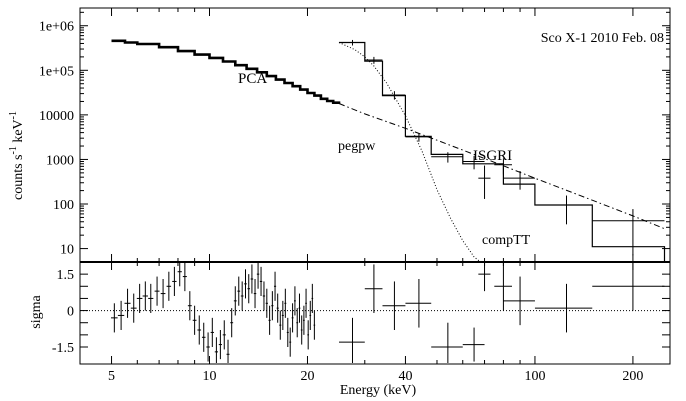  Describe the element at coordinates (56, 116) in the screenshot. I see `spectrum-y-tick-label: 10000` at that location.